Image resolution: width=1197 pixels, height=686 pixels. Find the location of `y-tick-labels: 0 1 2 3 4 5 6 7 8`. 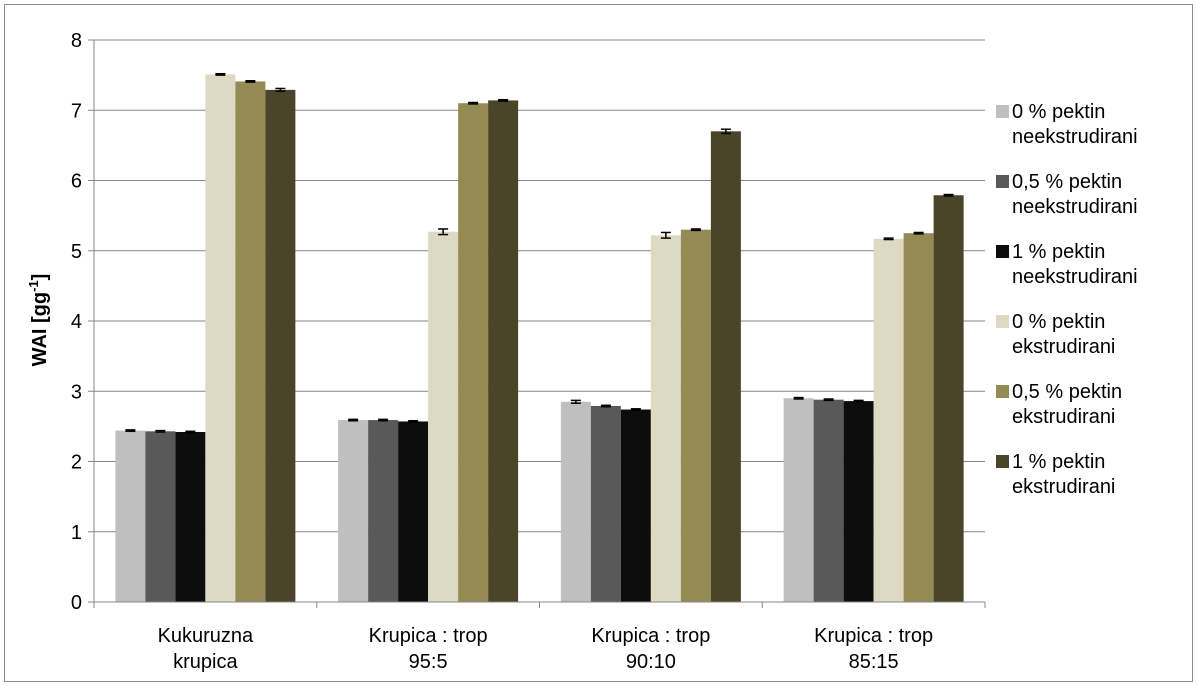

y-tick-labels: 0 1 2 3 4 5 6 7 8 is located at coordinates (76, 322).